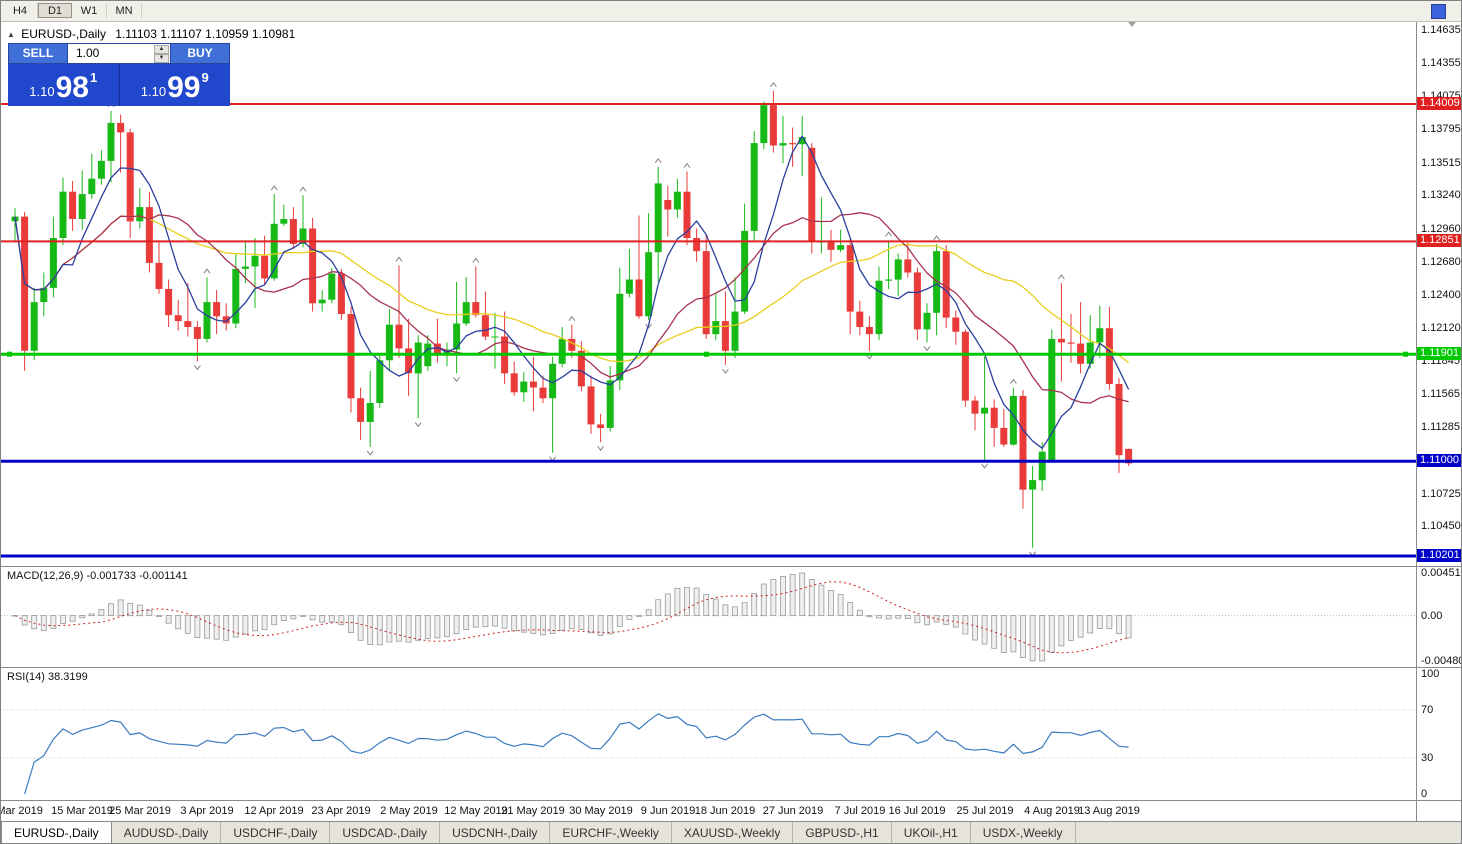 This screenshot has width=1462, height=844. Describe the element at coordinates (97, 576) in the screenshot. I see `macd-label: MACD(12,26,9) -0.001733 -0.001141` at that location.